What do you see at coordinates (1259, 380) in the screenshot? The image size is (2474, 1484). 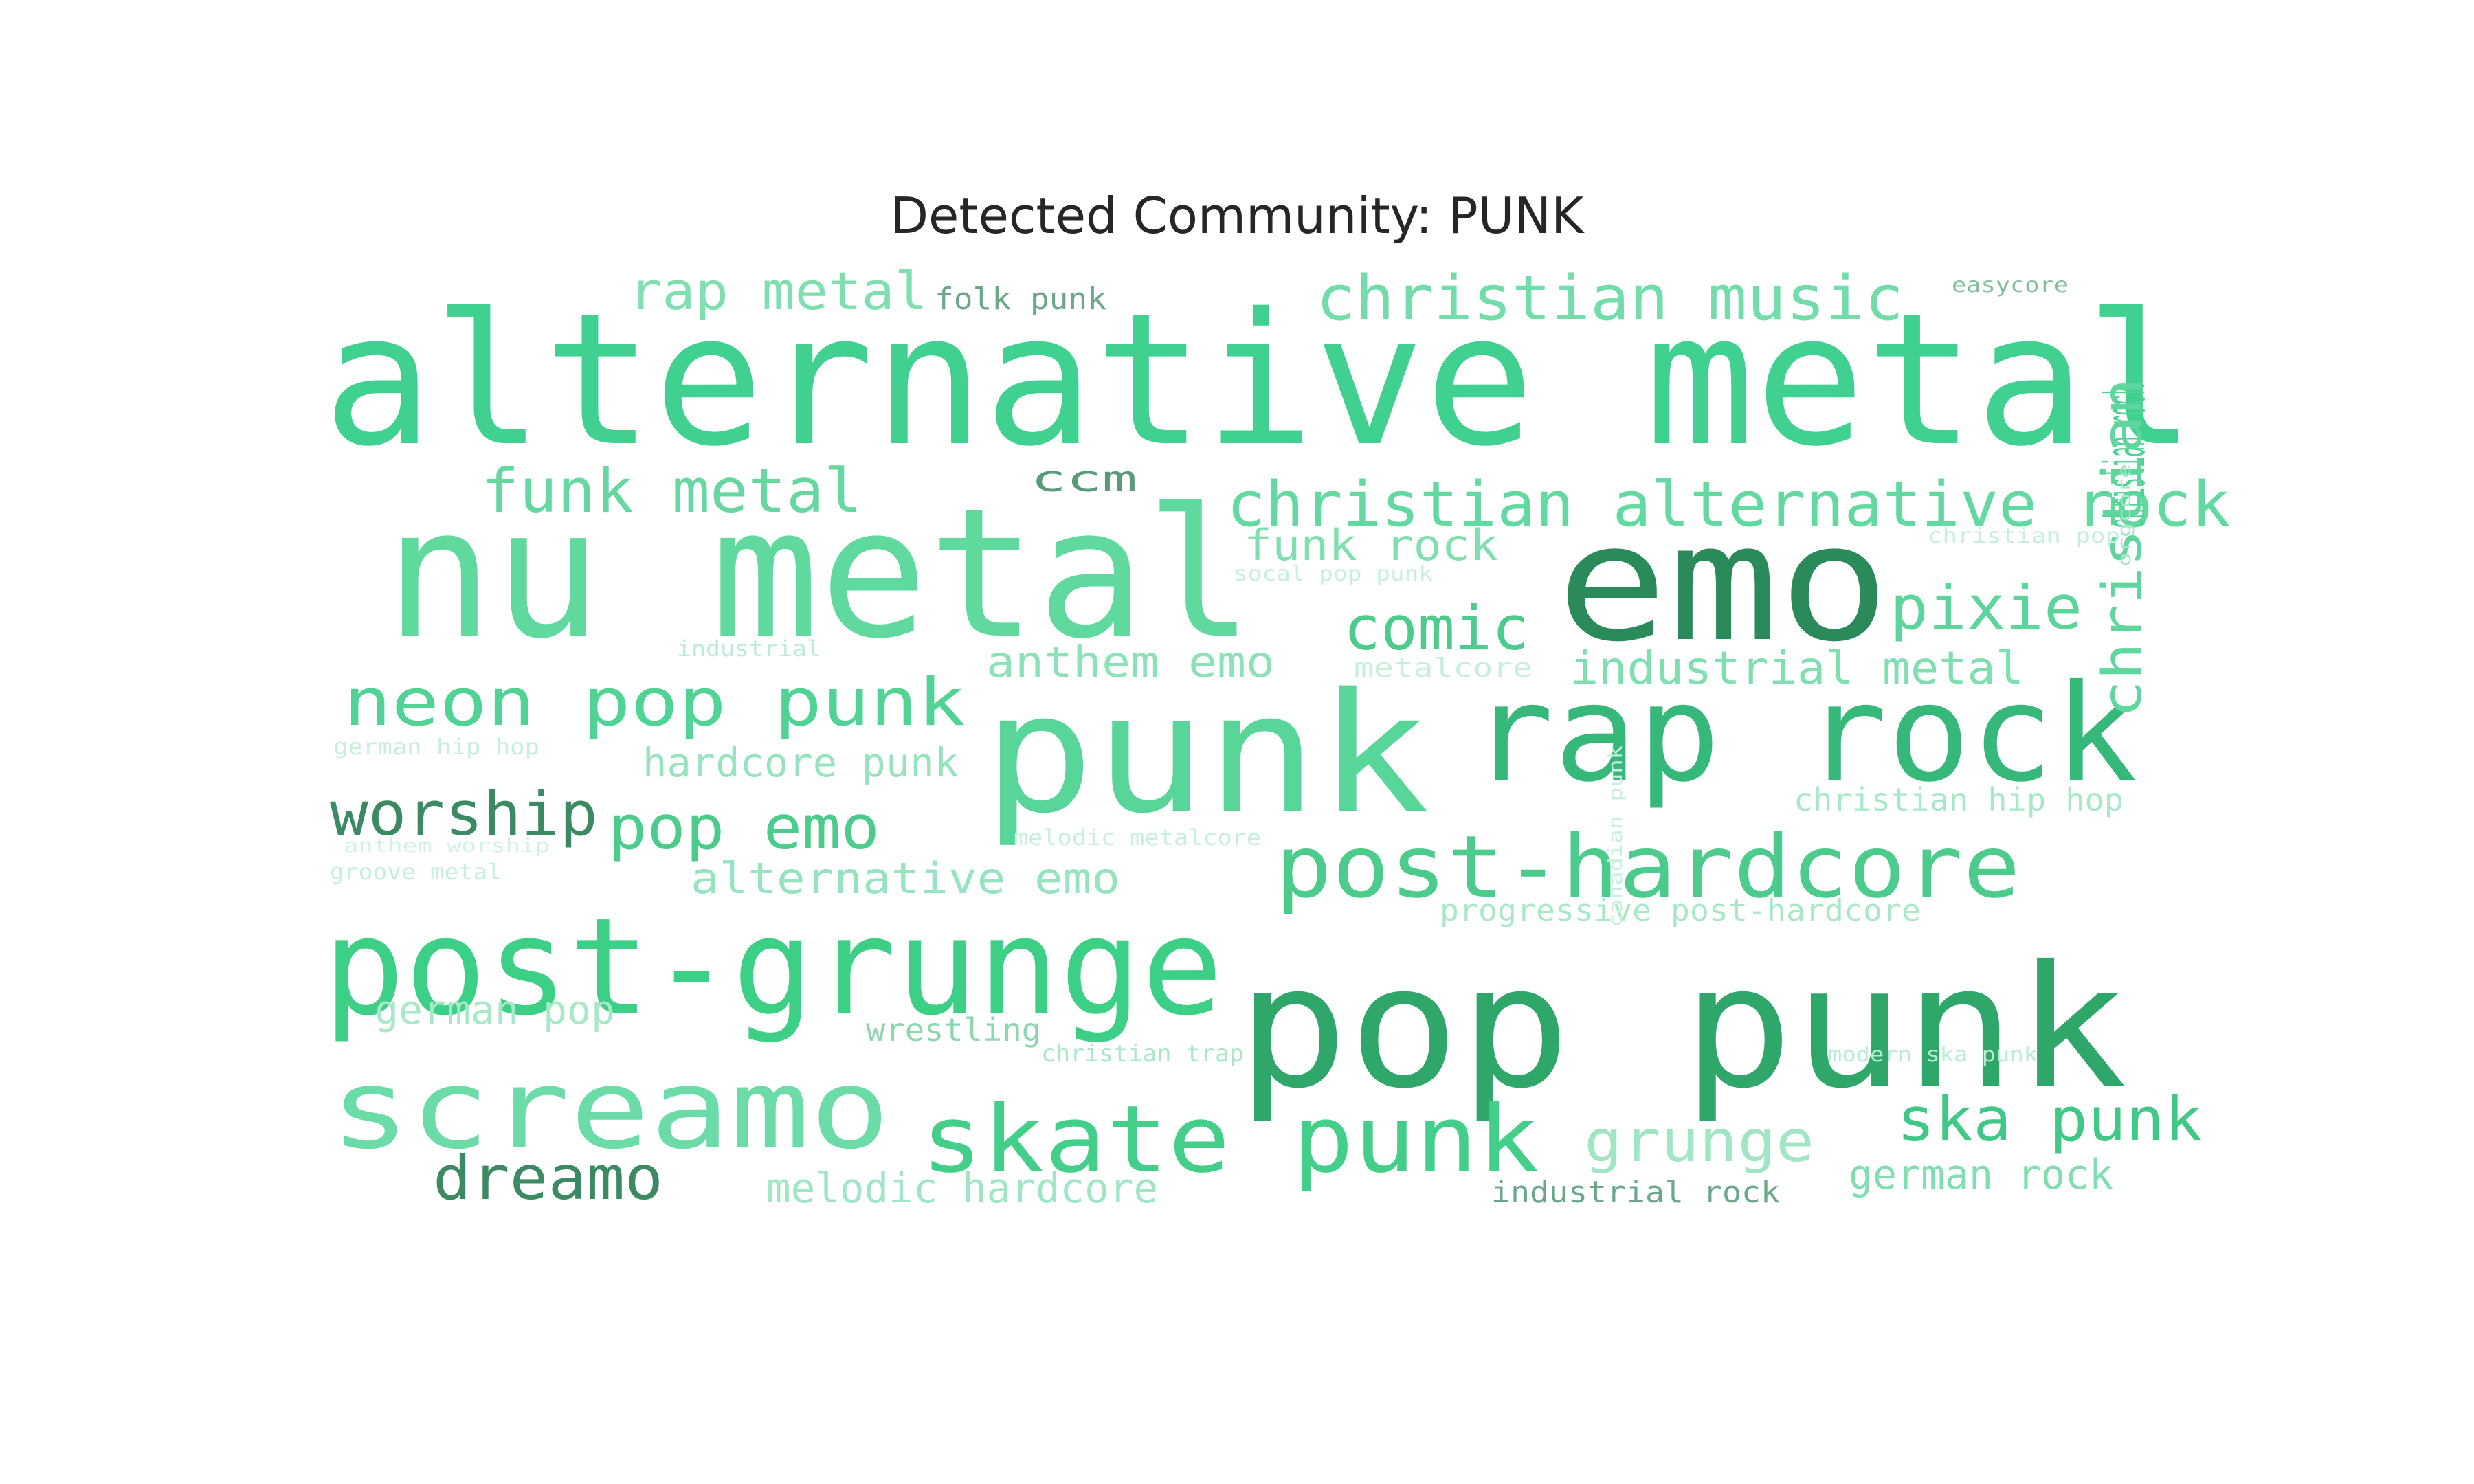 I see `cloud-word: alternative metal` at bounding box center [1259, 380].